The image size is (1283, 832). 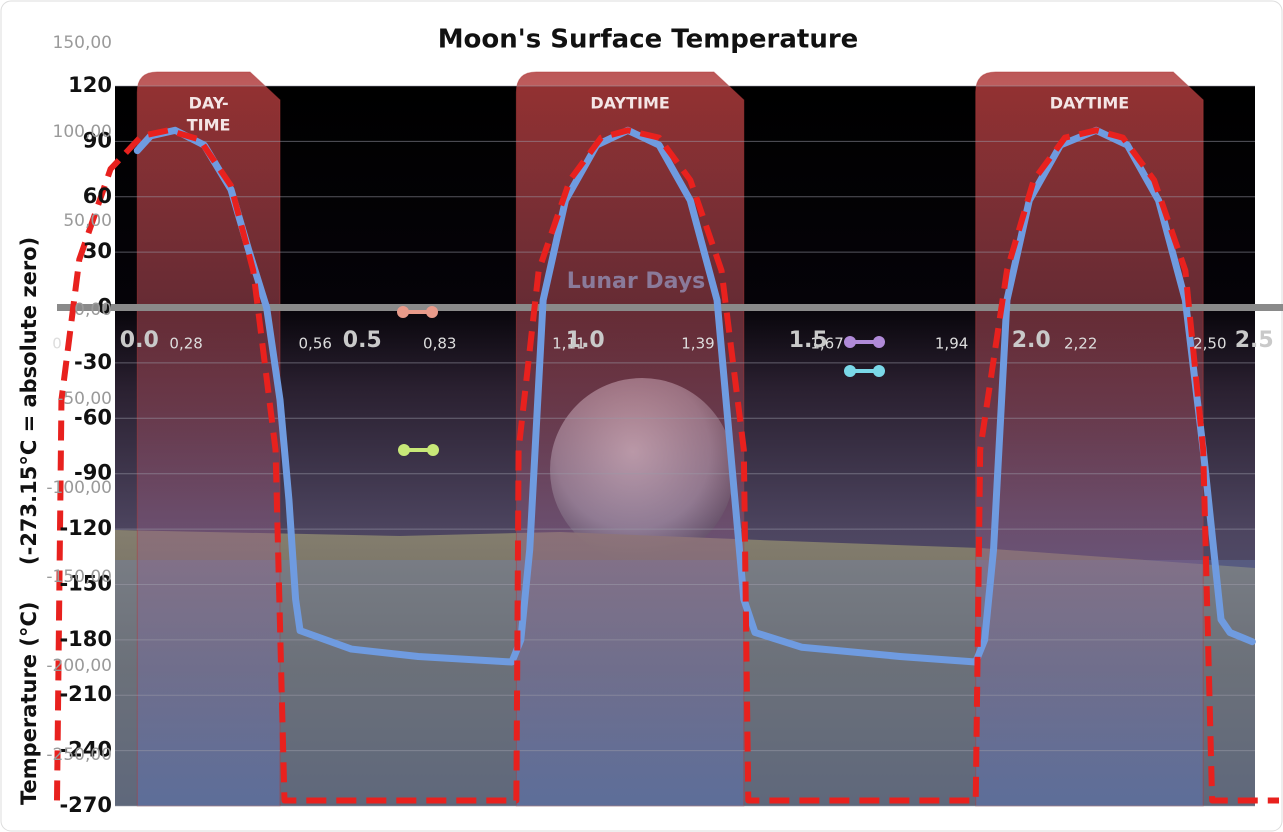 What do you see at coordinates (568, 344) in the screenshot?
I see `x2-tick-label: 1,11` at bounding box center [568, 344].